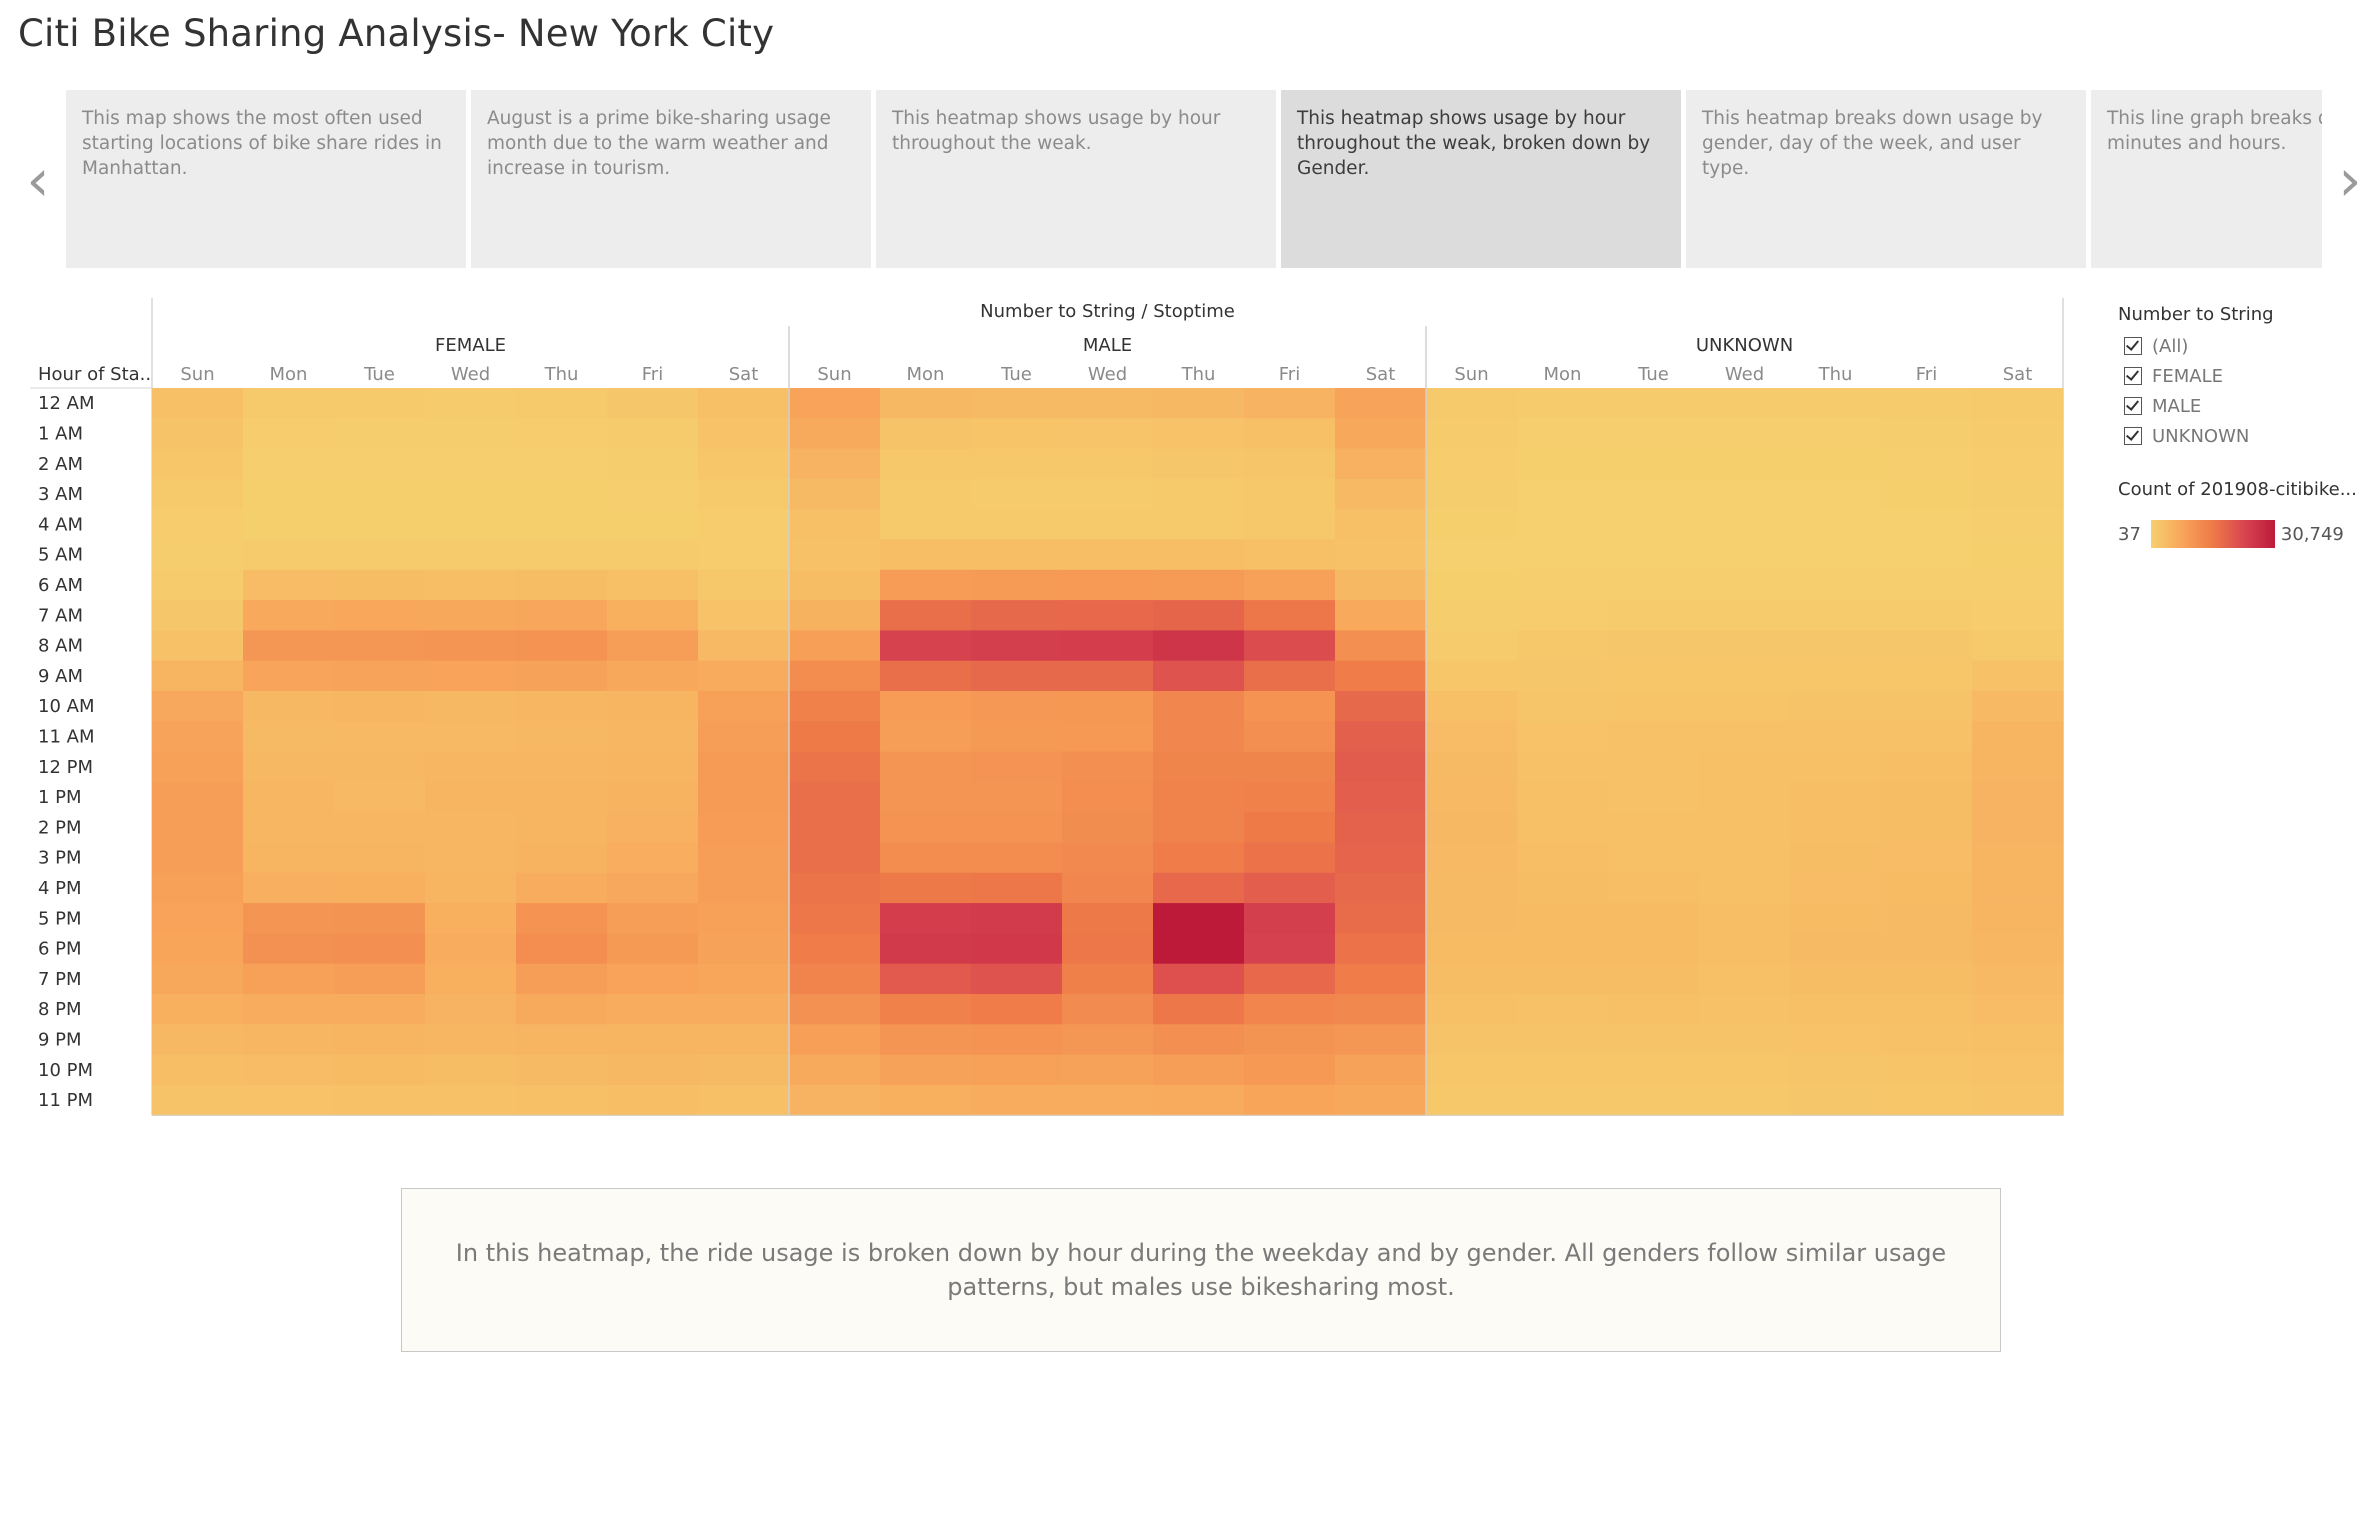  What do you see at coordinates (2243, 376) in the screenshot?
I see `filter-item-female: FEMALE` at bounding box center [2243, 376].